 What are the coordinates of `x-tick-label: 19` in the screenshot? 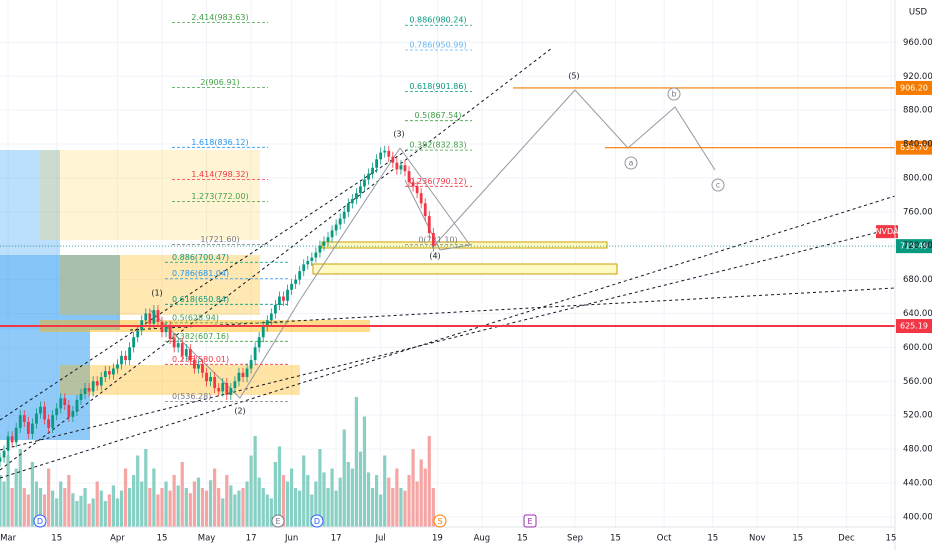 It's located at (437, 539).